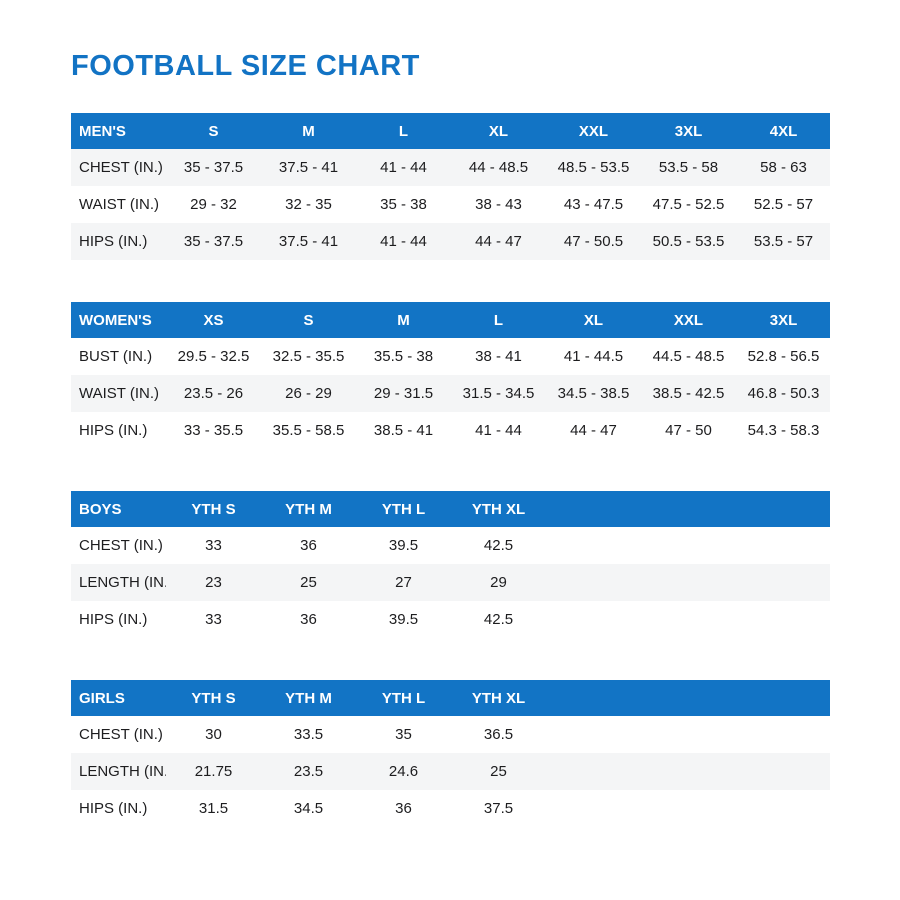 The image size is (900, 900). What do you see at coordinates (308, 808) in the screenshot?
I see `size-value-cell: 34.5` at bounding box center [308, 808].